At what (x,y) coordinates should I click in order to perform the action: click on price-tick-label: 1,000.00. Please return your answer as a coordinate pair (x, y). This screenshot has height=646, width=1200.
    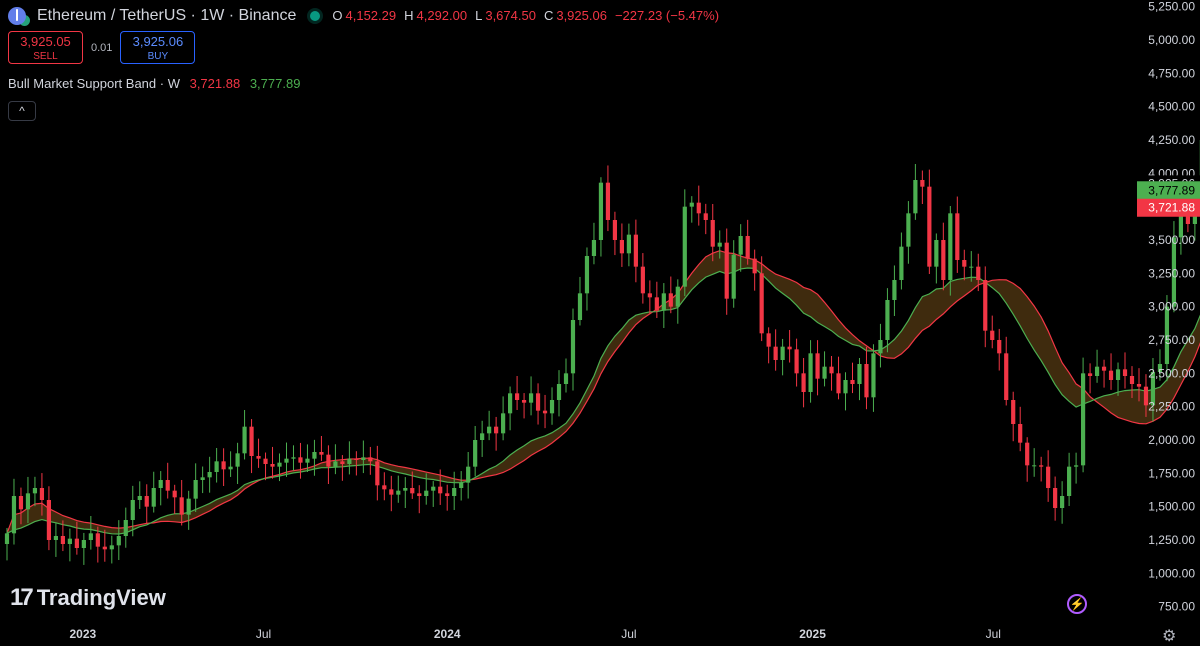
    Looking at the image, I should click on (1171, 573).